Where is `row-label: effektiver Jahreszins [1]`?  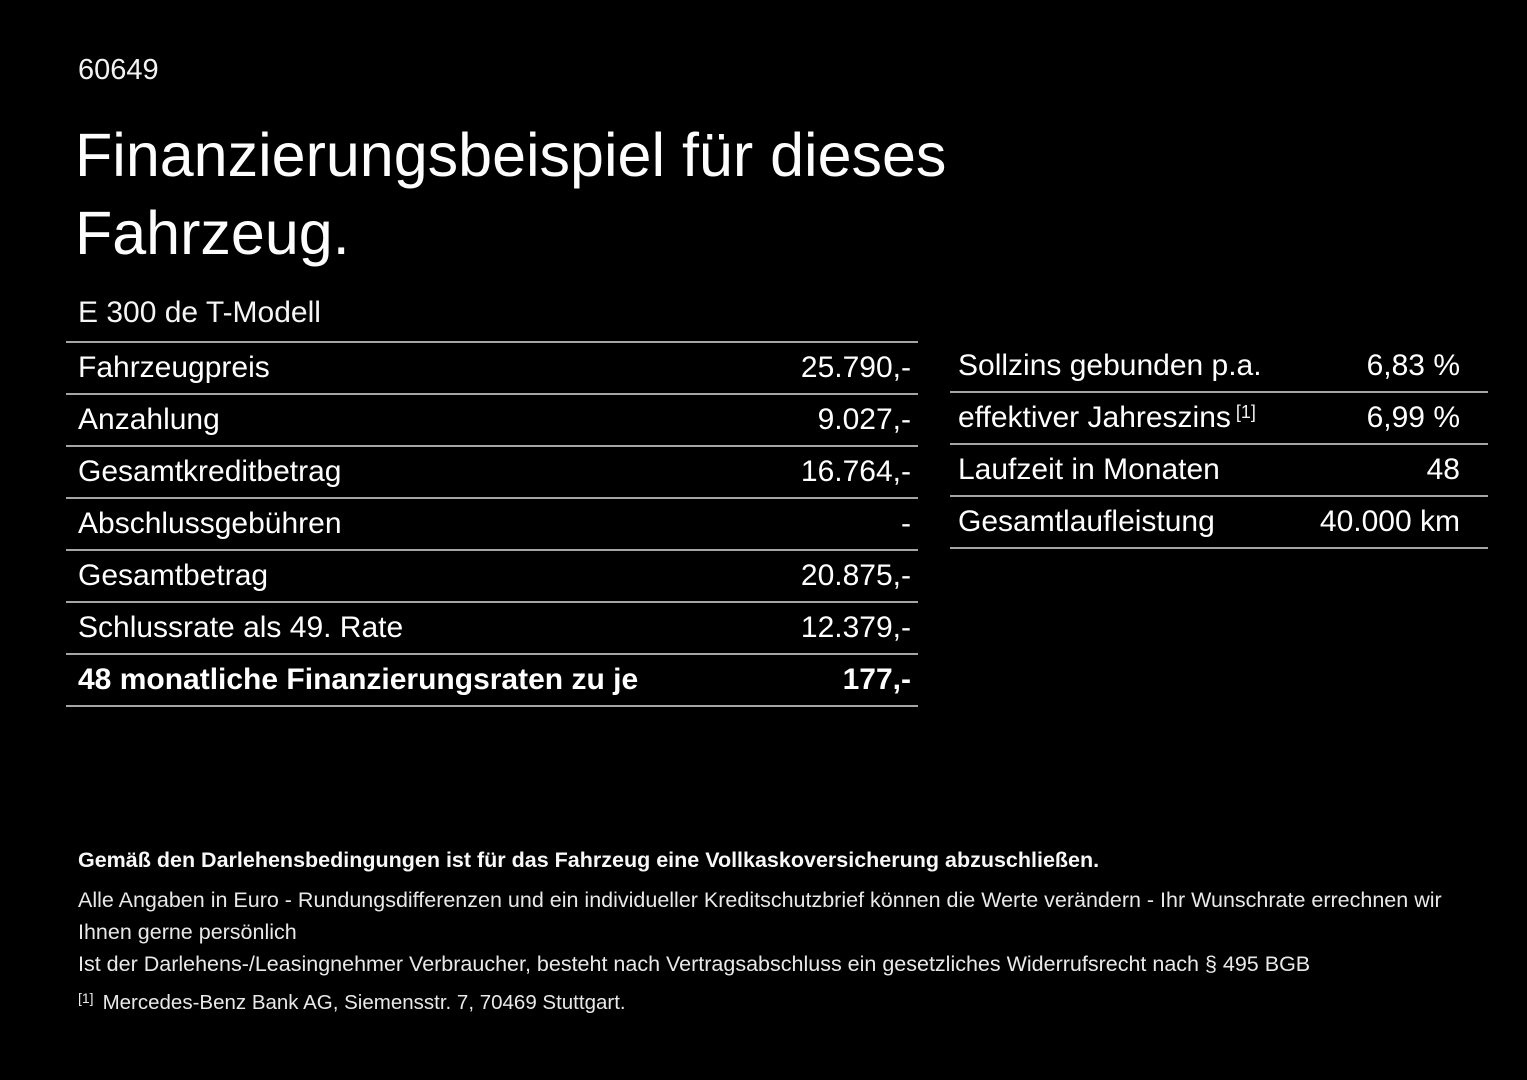
row-label: effektiver Jahreszins [1] is located at coordinates (1107, 418).